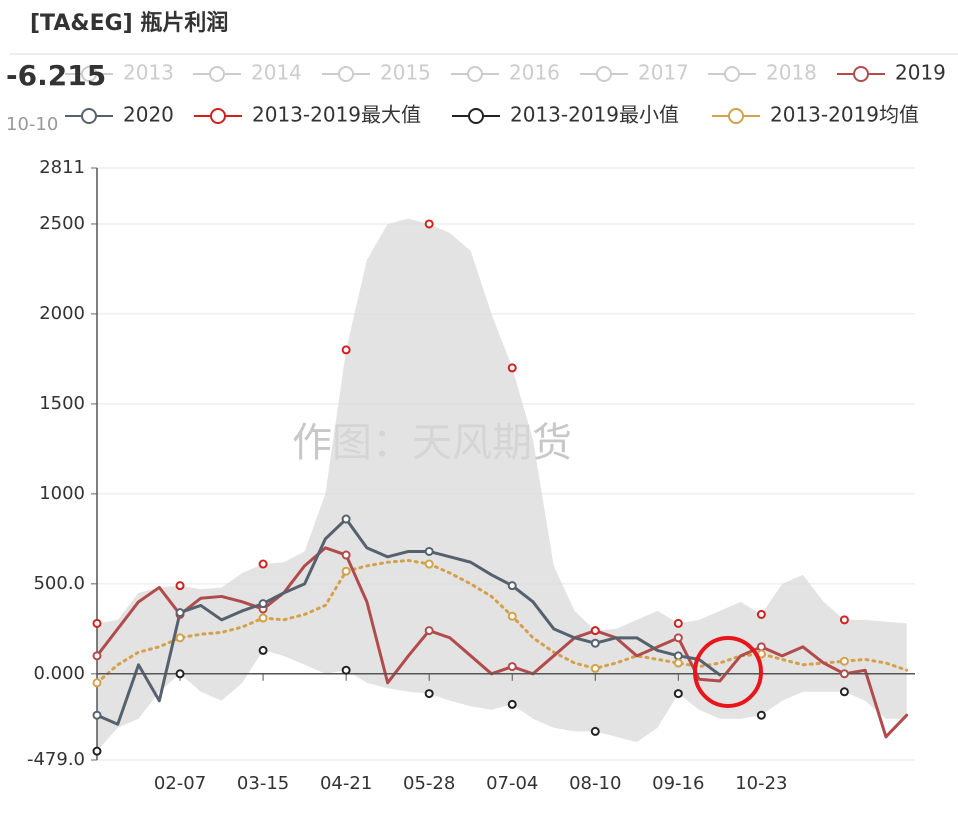 The image size is (958, 813). What do you see at coordinates (429, 783) in the screenshot?
I see `x-tick-label: 05-28` at bounding box center [429, 783].